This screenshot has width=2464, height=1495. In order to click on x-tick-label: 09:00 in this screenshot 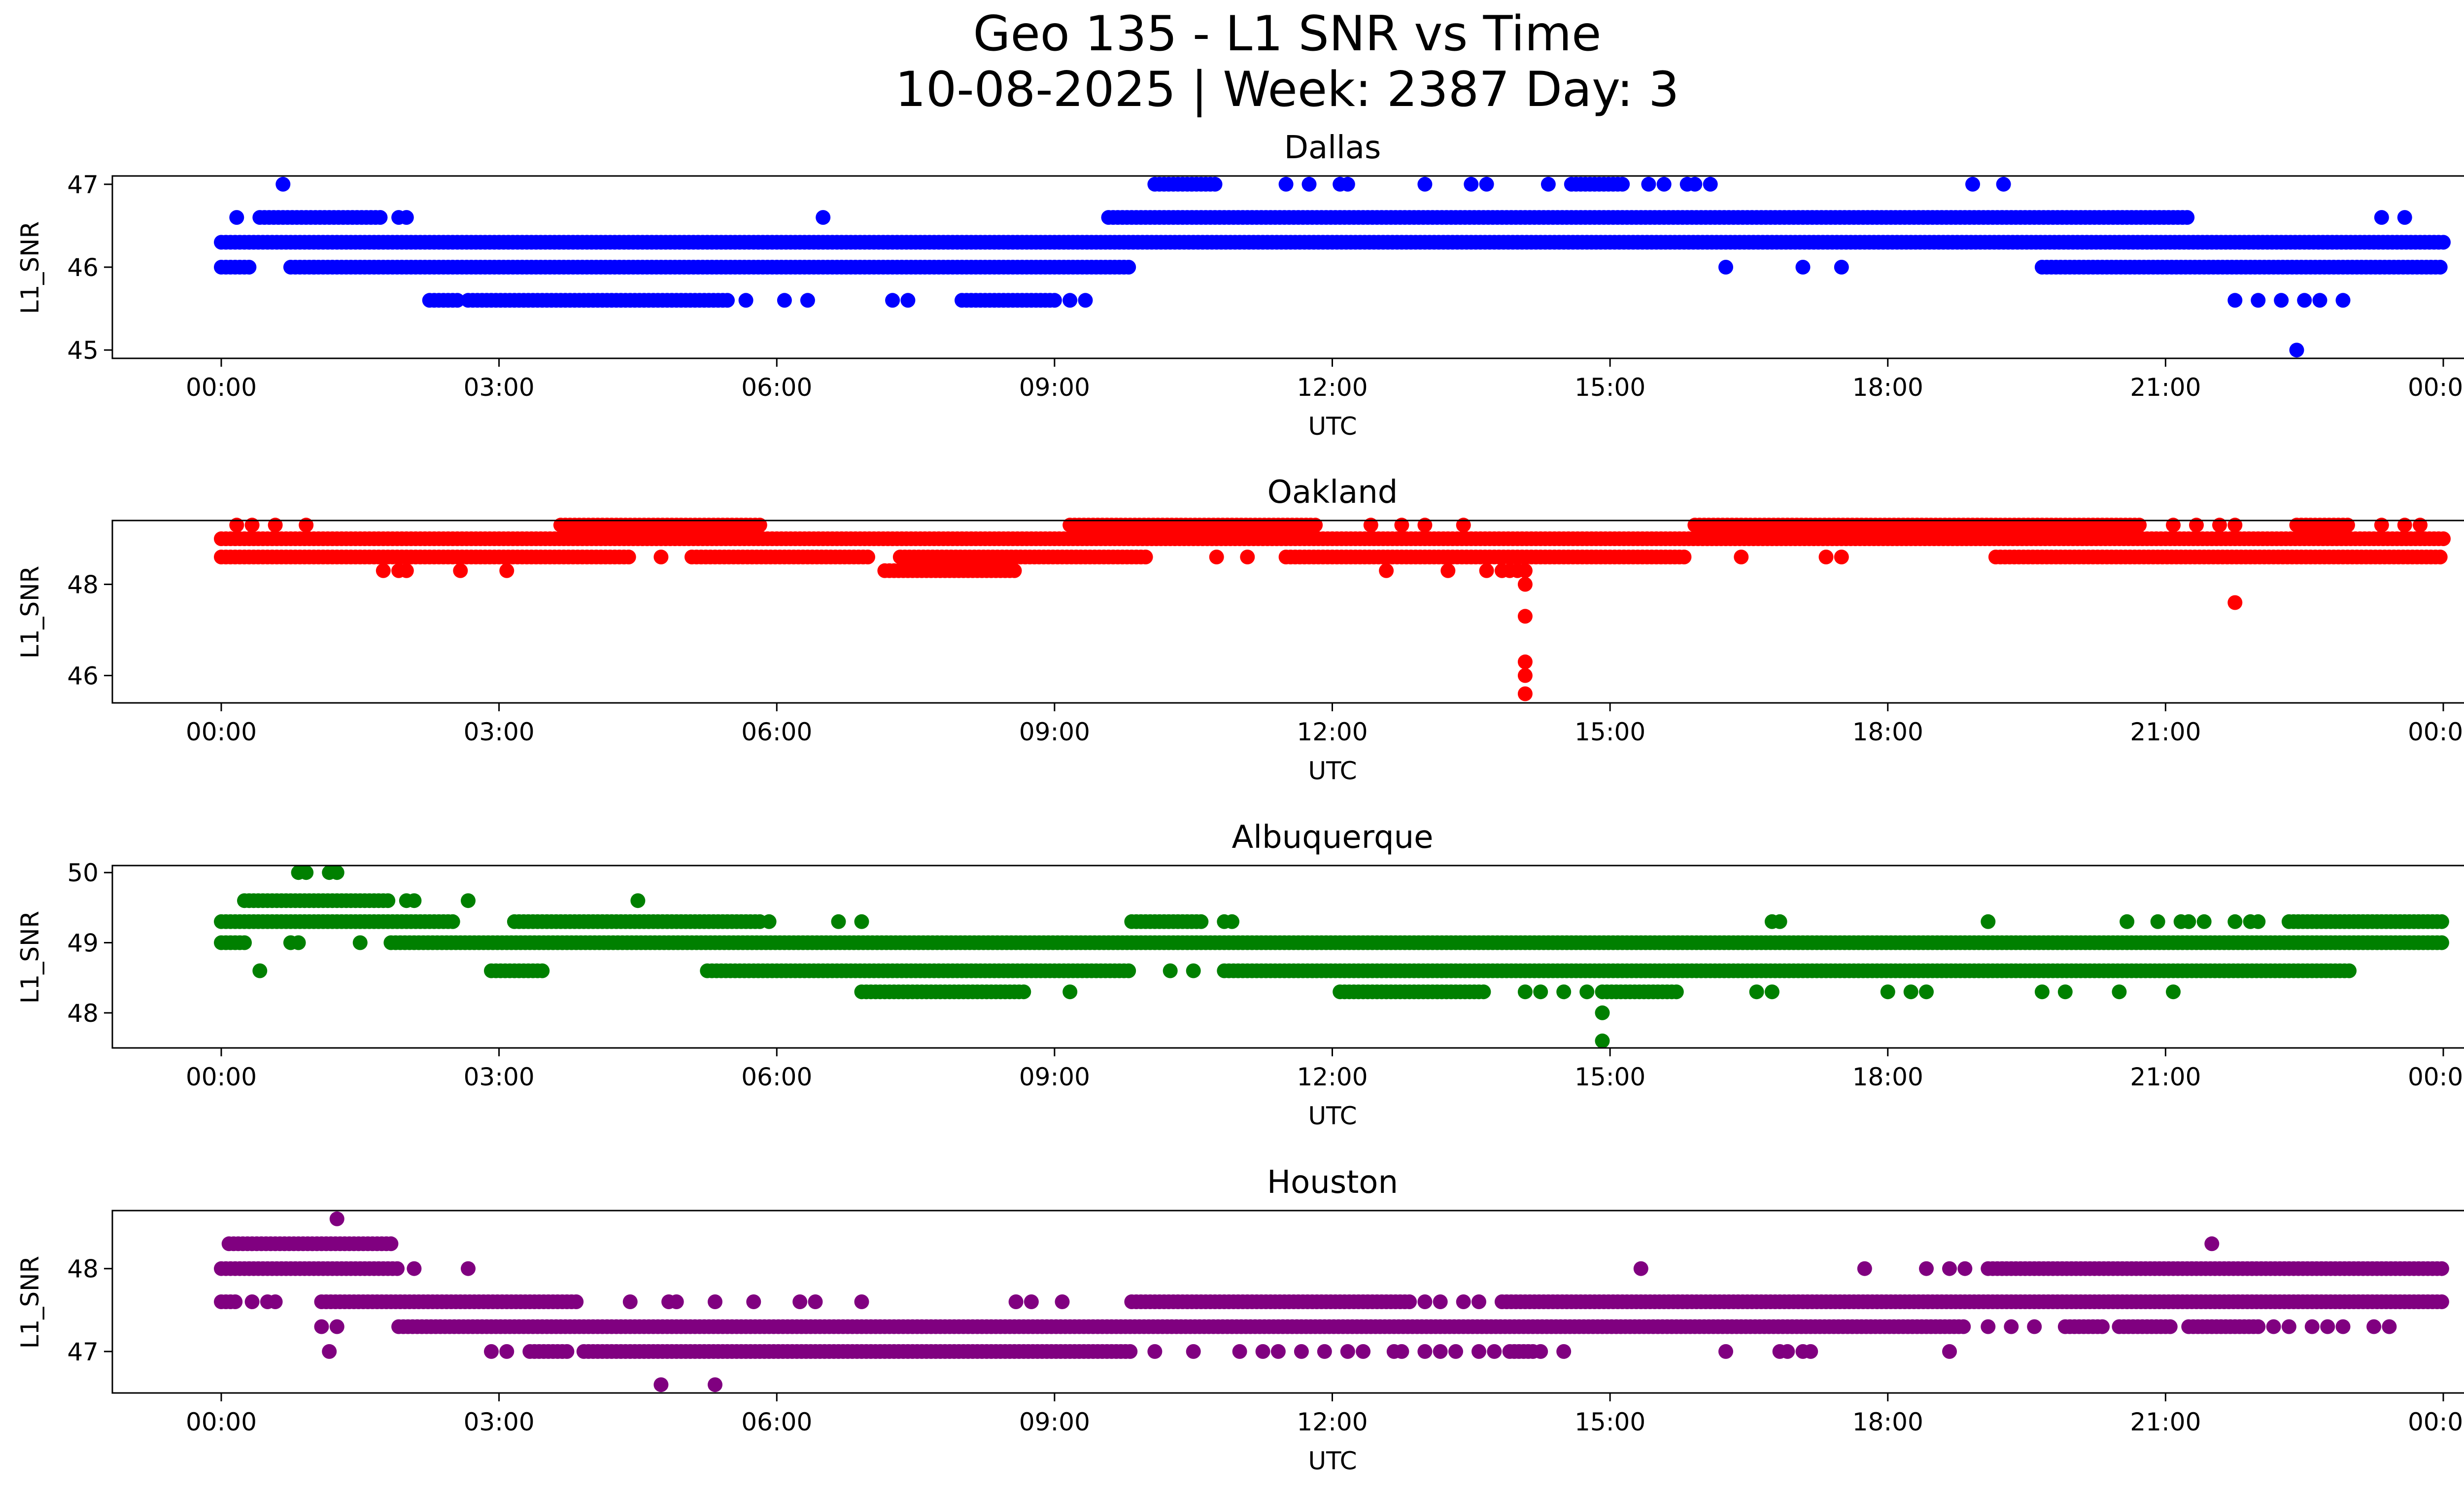, I will do `click(1054, 387)`.